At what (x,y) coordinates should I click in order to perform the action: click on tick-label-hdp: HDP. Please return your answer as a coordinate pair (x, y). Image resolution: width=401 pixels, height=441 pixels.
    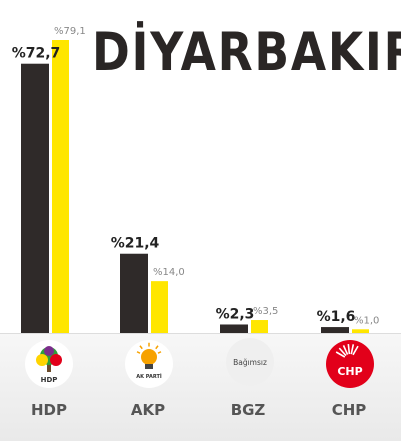
    Looking at the image, I should click on (49, 410).